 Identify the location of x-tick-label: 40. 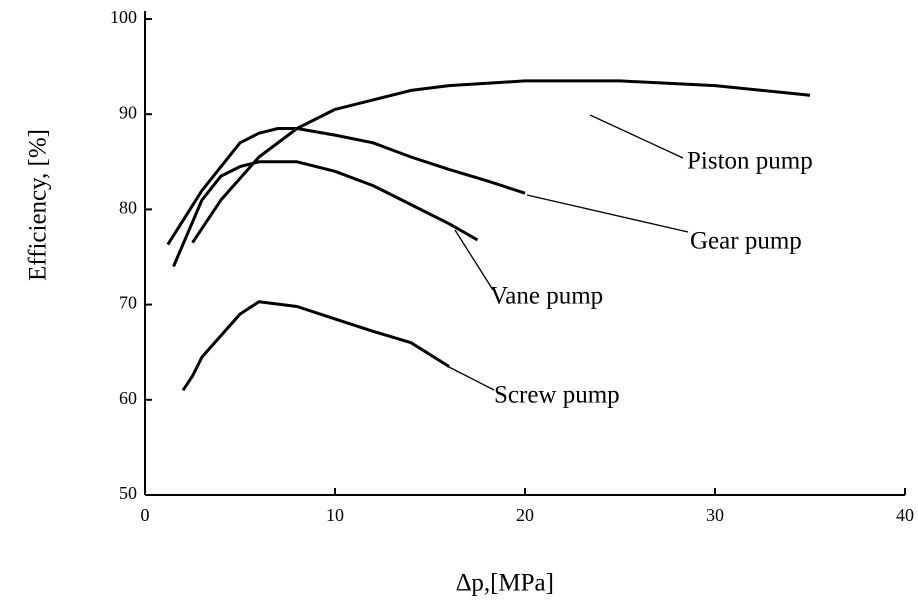
(905, 515).